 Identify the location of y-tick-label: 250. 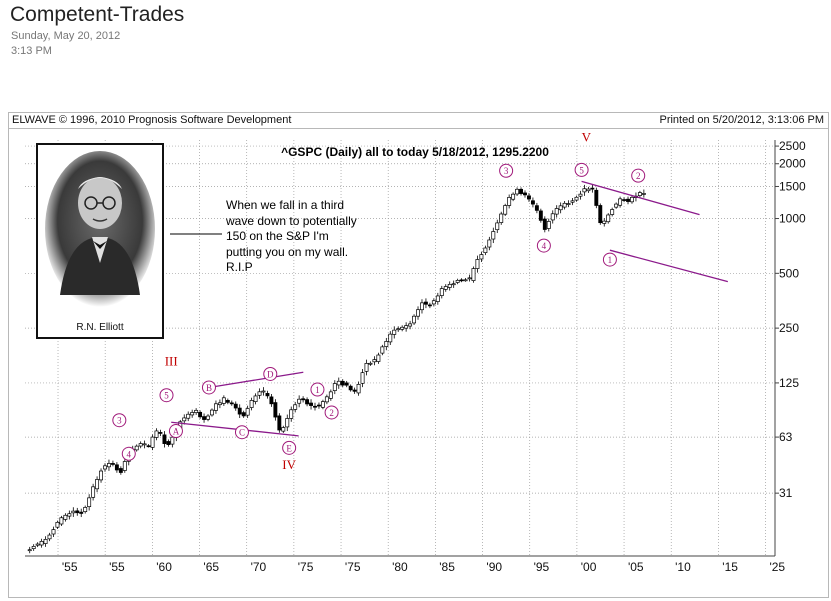
(789, 328).